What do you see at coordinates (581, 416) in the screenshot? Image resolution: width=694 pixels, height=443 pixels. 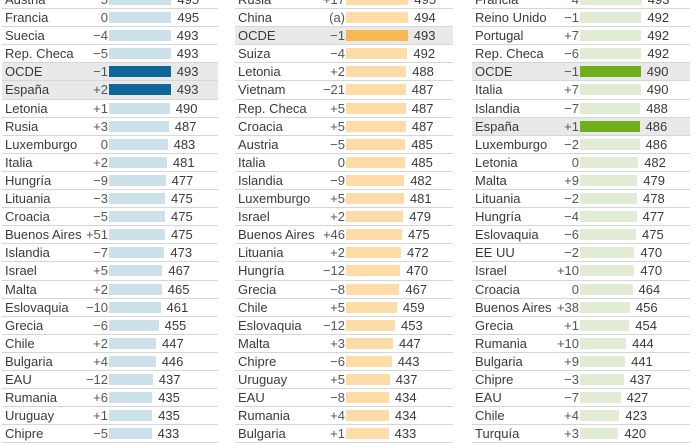 I see `table-row: Chile +4 423` at bounding box center [581, 416].